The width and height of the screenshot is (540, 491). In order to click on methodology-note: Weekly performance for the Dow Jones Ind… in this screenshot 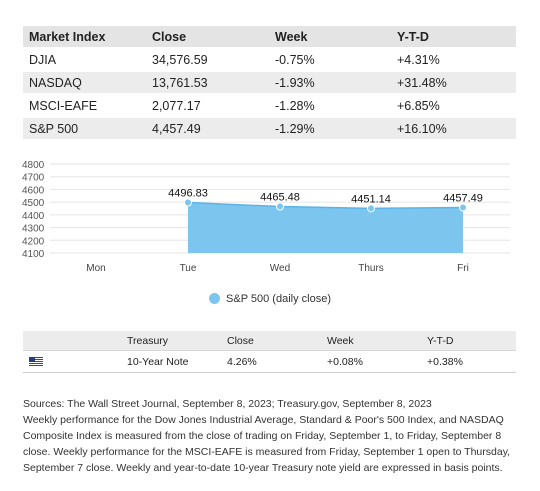, I will do `click(267, 444)`.